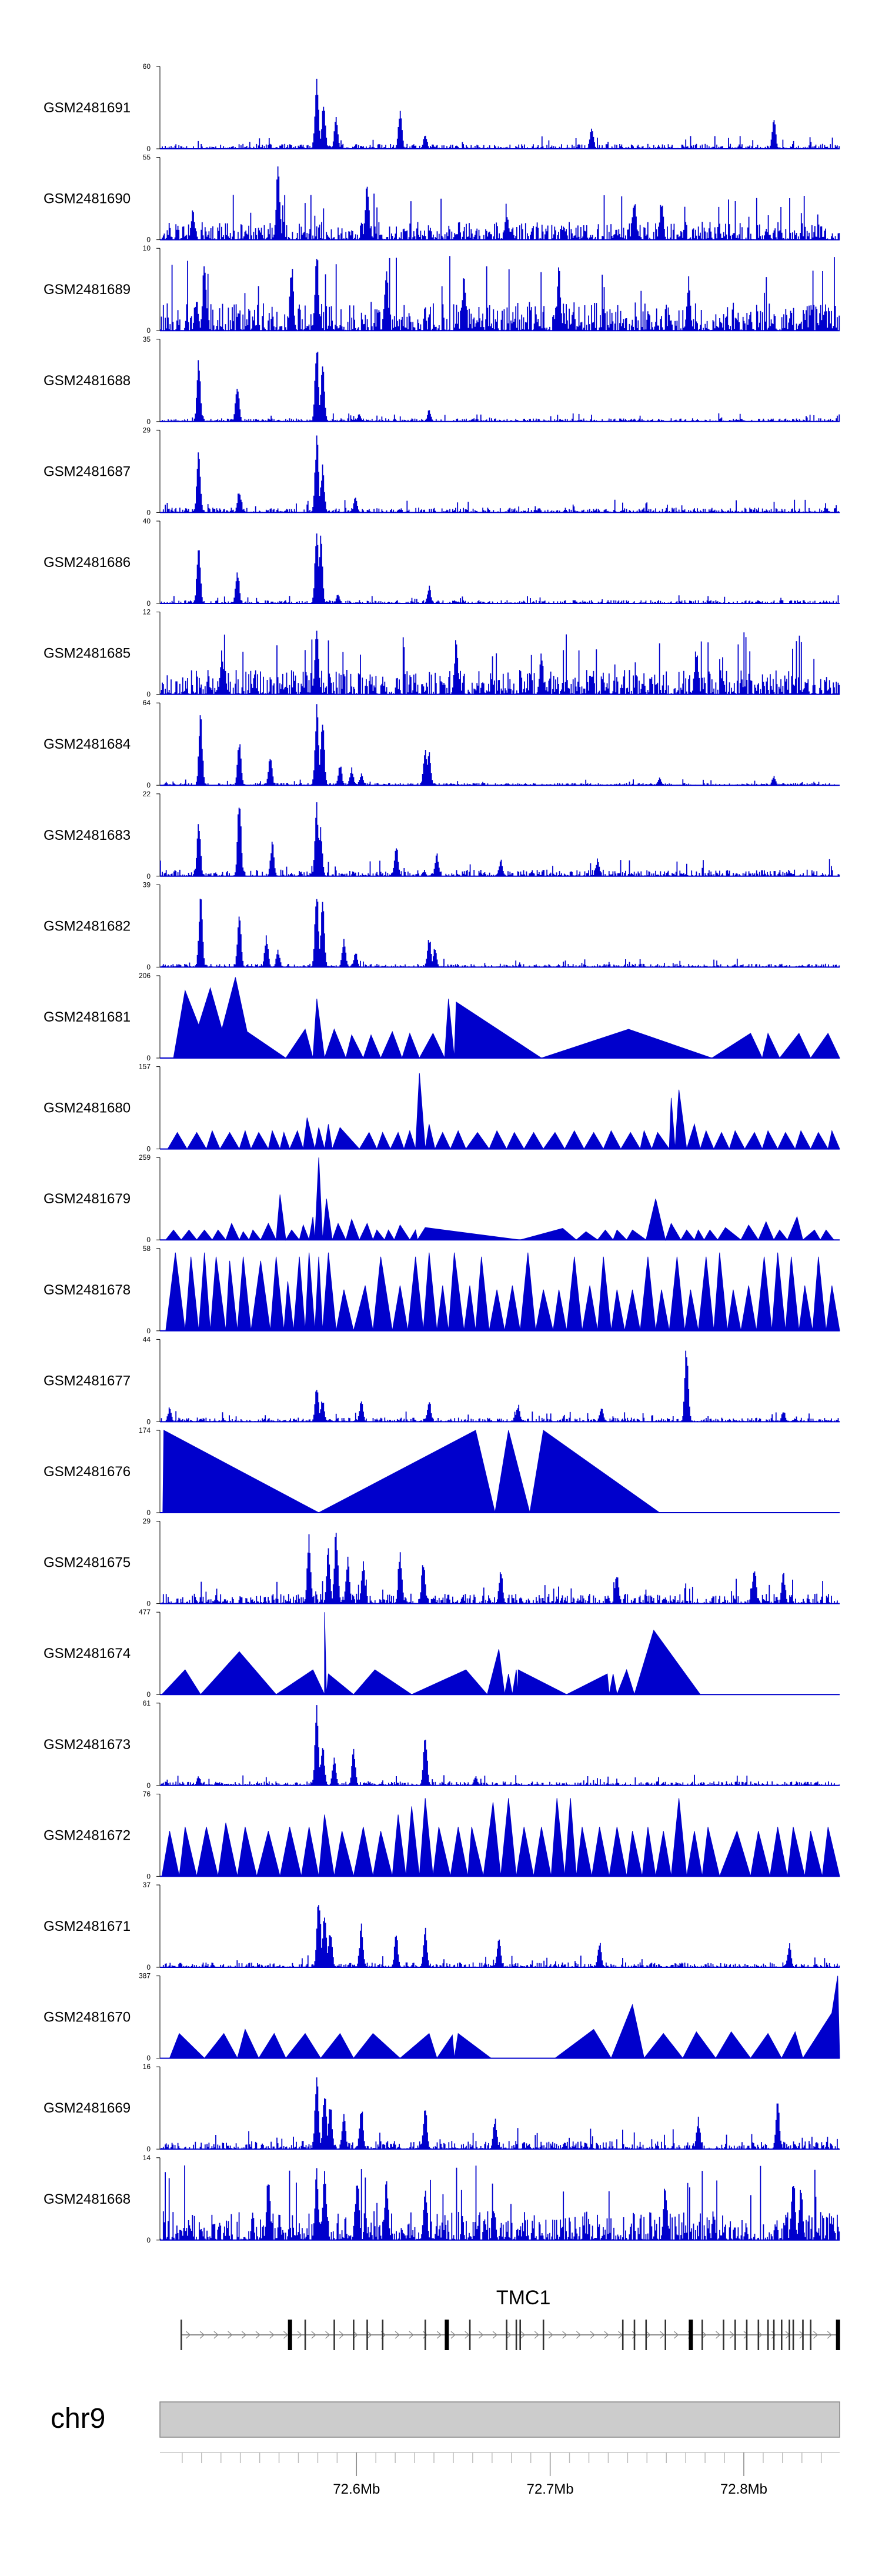  What do you see at coordinates (500, 2474) in the screenshot?
I see `genomic-axis: 72.6Mb 72.7Mb 72.8Mb` at bounding box center [500, 2474].